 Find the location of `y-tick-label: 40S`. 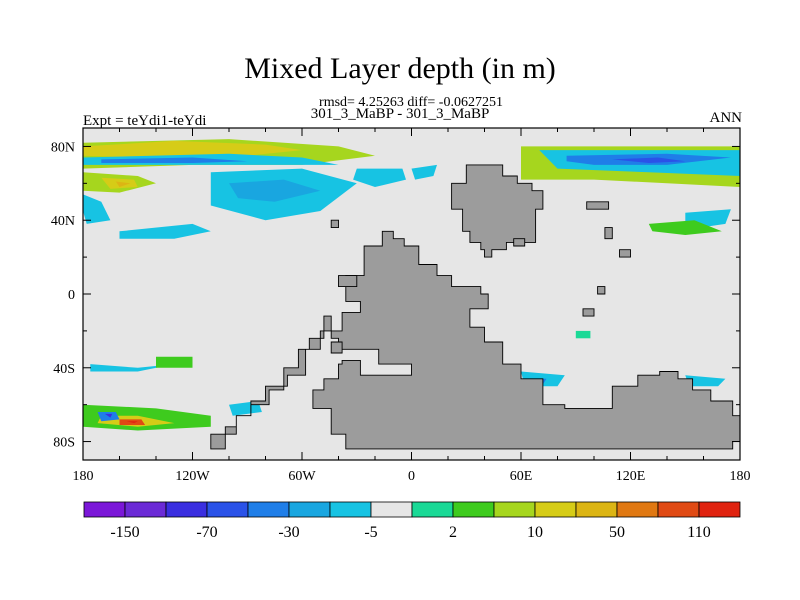

y-tick-label: 40S is located at coordinates (64, 369).